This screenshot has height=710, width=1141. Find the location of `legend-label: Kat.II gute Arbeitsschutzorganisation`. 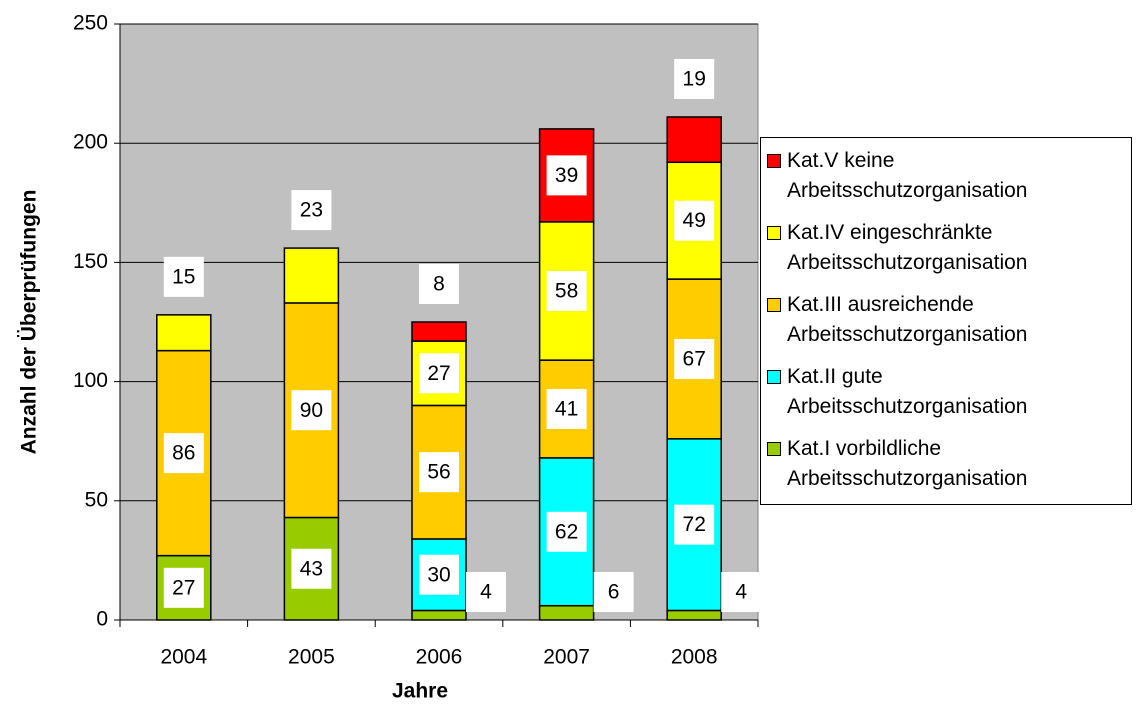

legend-label: Kat.II gute Arbeitsschutzorganisation is located at coordinates (907, 391).